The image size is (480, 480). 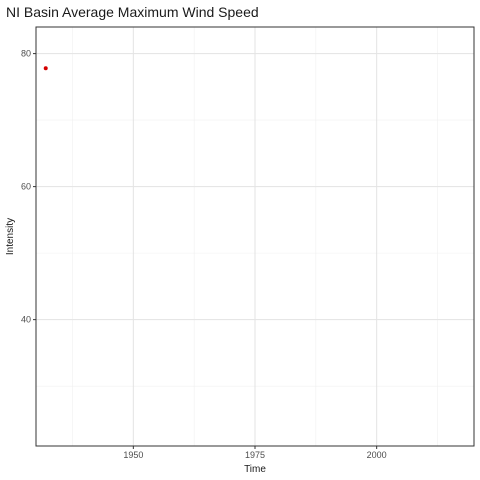 I want to click on points-layer, so click(x=45, y=68).